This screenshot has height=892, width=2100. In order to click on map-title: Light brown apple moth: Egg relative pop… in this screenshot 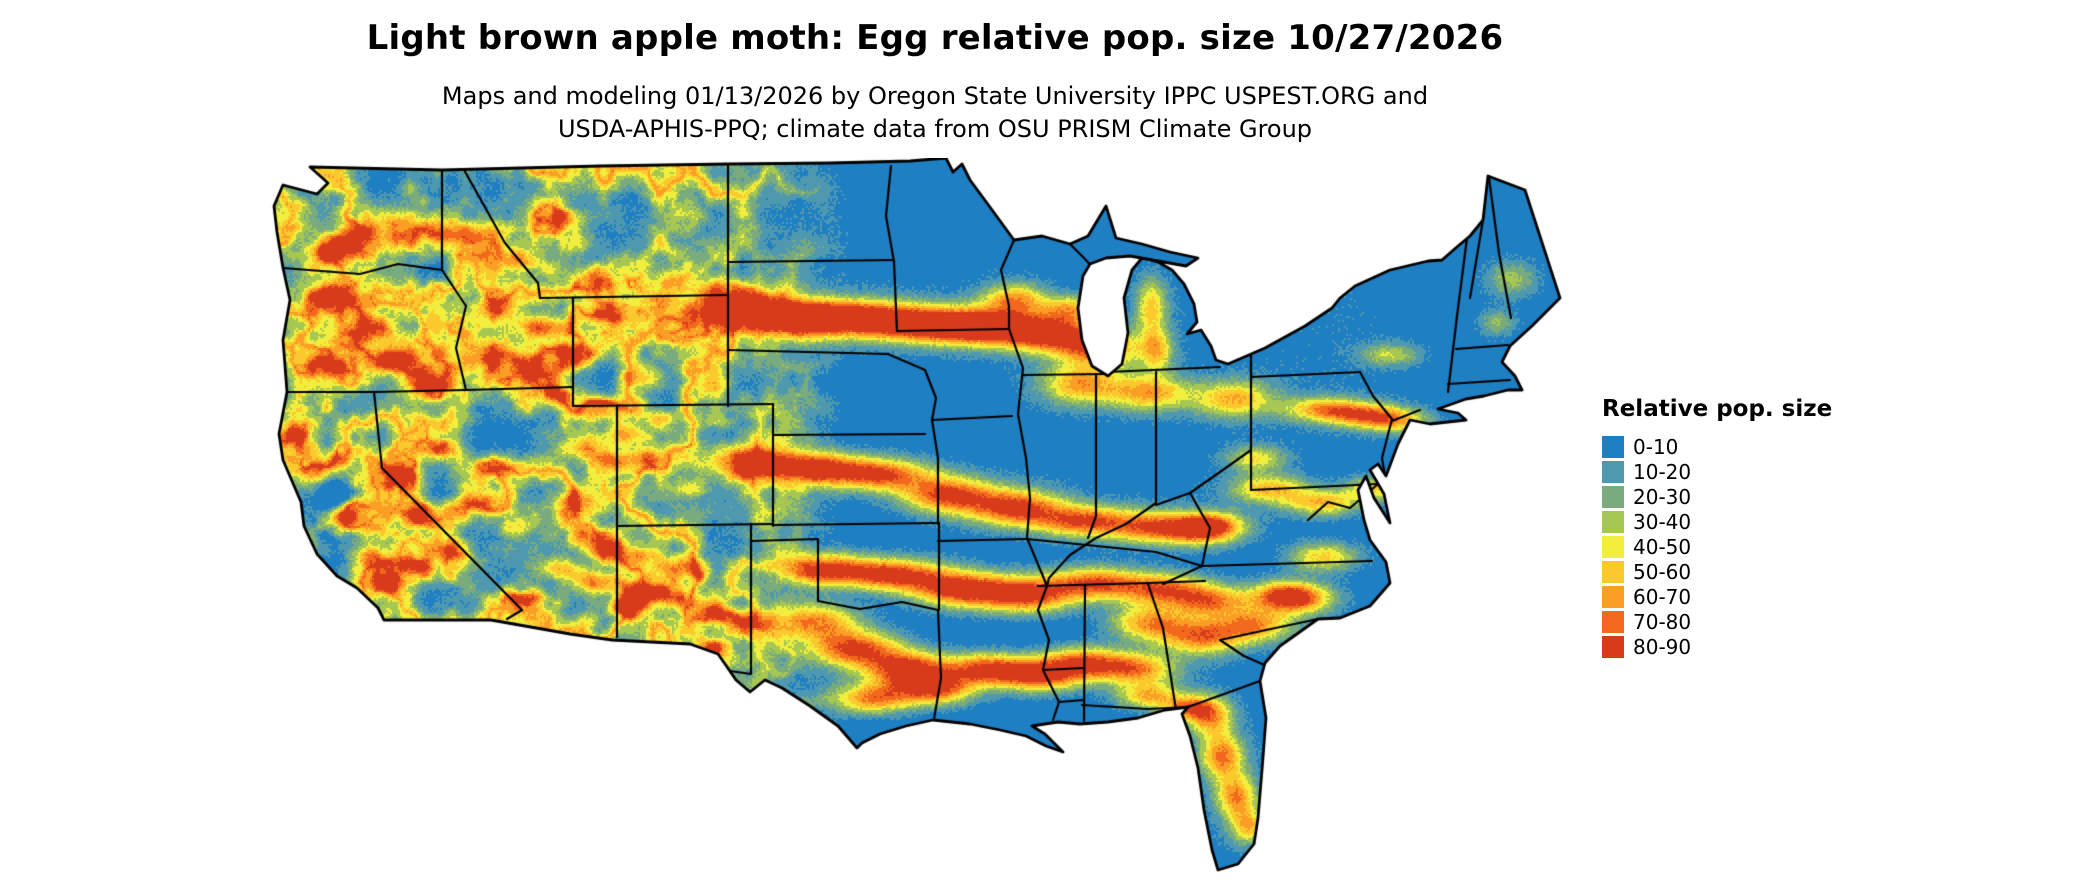, I will do `click(935, 38)`.